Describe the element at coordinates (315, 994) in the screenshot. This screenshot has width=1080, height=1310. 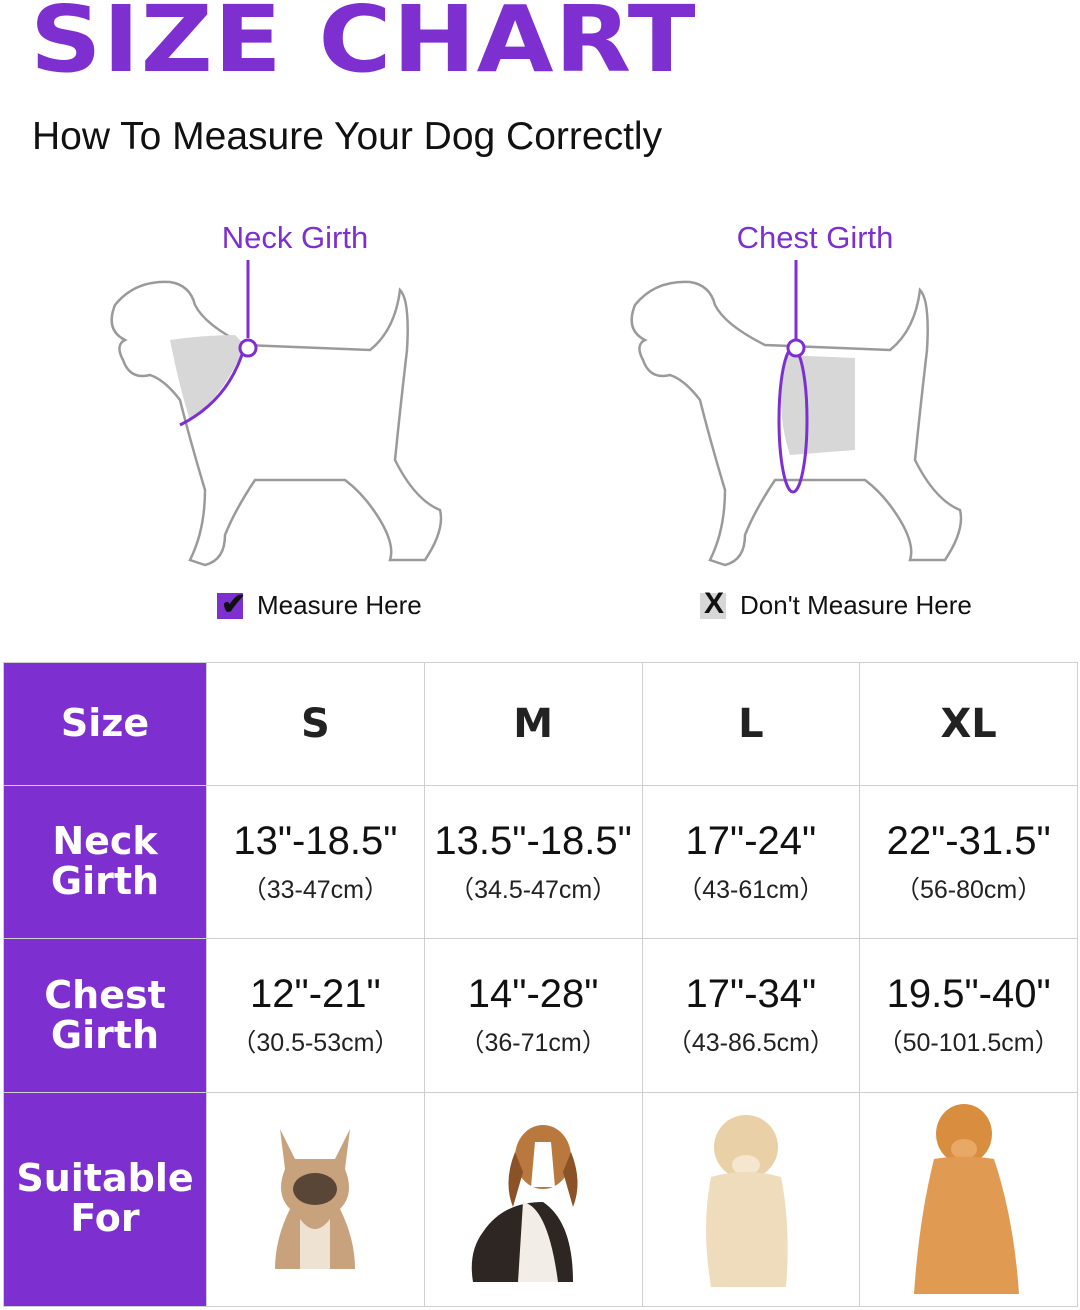
I see `inch-value: 12"-21"` at that location.